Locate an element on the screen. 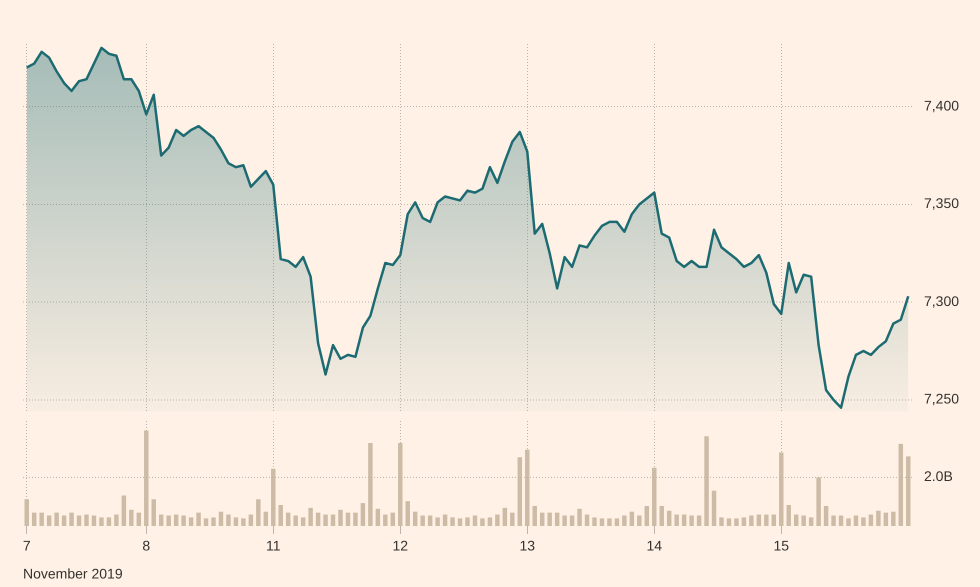  x-tick-label: 7 is located at coordinates (26, 545).